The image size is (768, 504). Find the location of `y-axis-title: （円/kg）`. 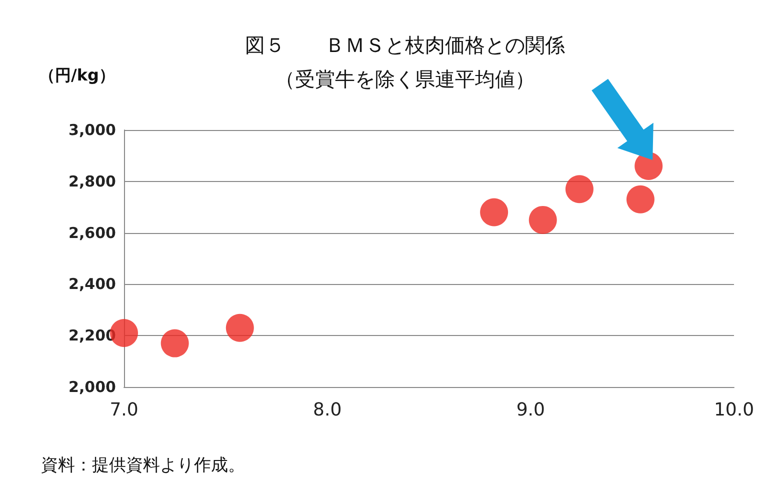

y-axis-title: （円/kg） is located at coordinates (77, 75).